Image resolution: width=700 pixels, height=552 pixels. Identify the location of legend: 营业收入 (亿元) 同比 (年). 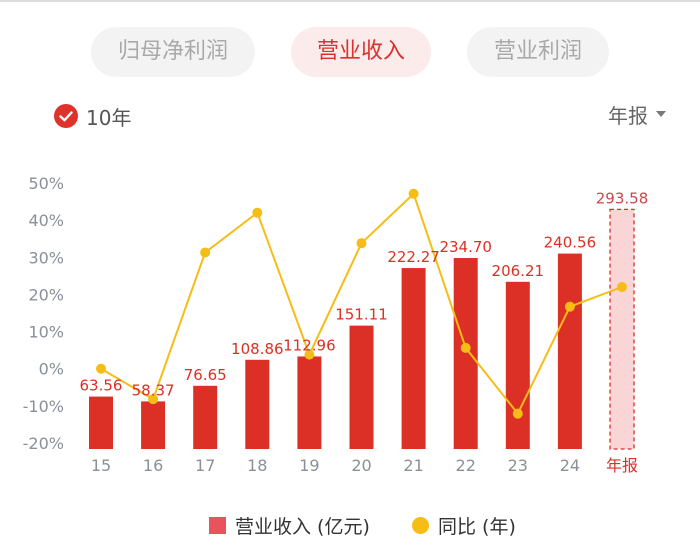
(350, 525).